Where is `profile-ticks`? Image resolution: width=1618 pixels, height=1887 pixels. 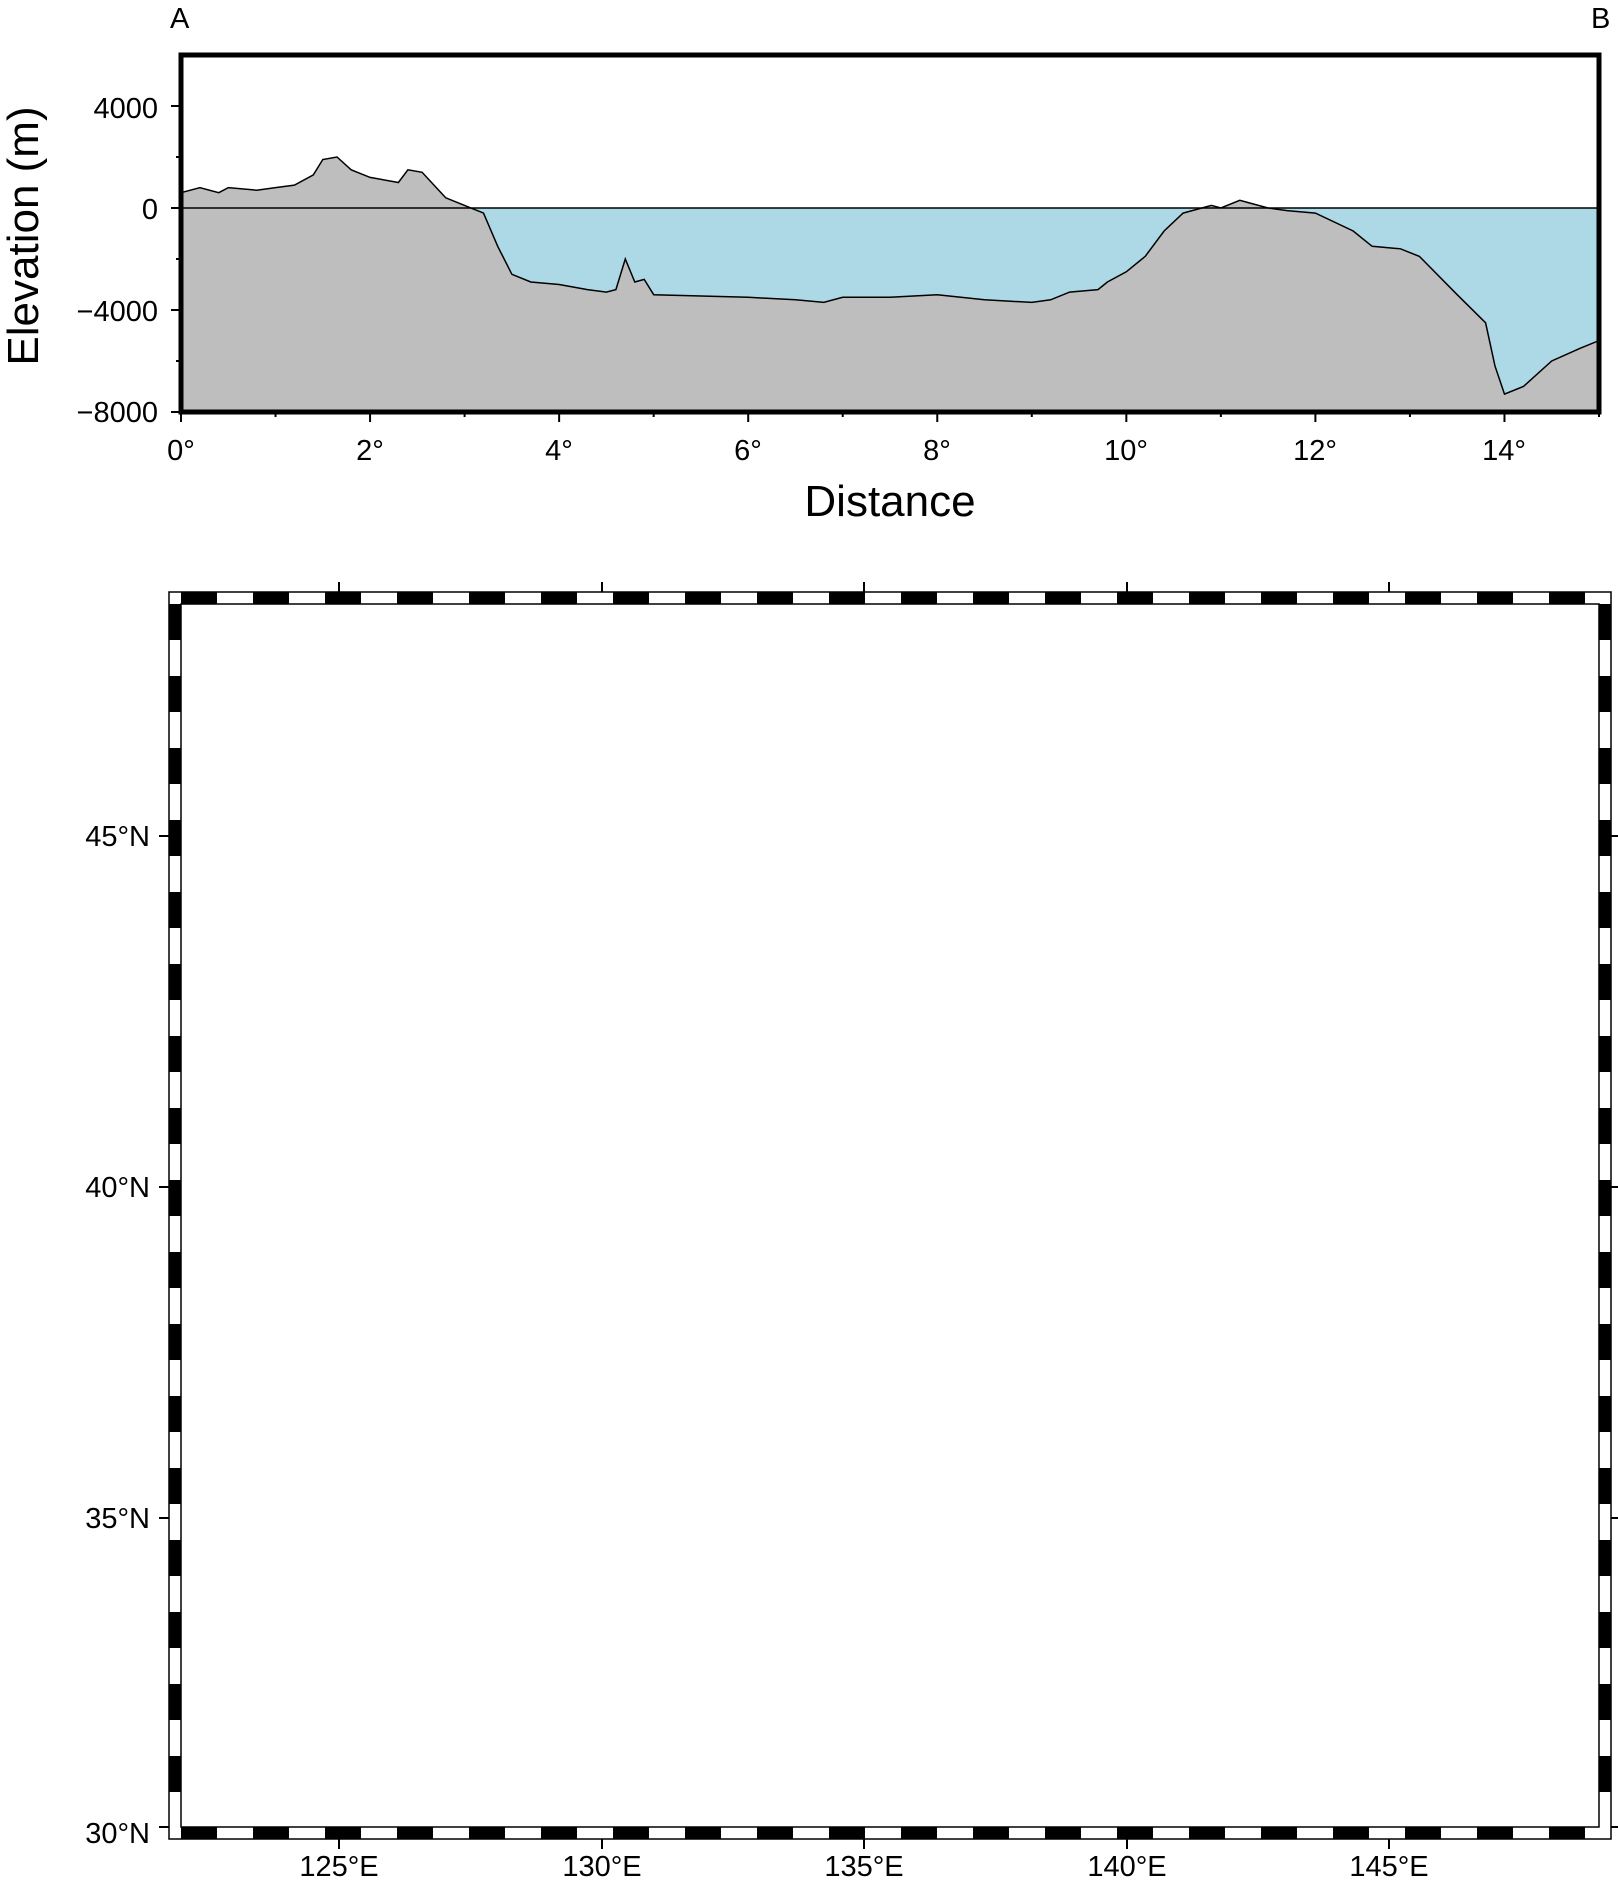 profile-ticks is located at coordinates (885, 263).